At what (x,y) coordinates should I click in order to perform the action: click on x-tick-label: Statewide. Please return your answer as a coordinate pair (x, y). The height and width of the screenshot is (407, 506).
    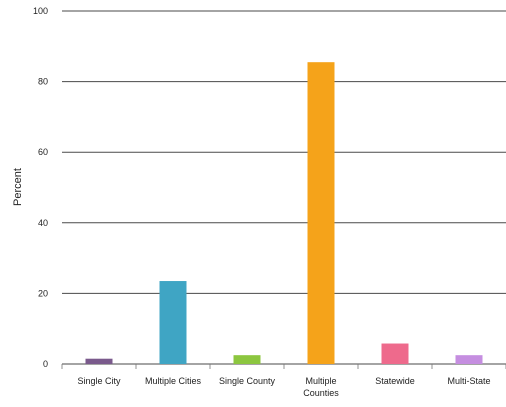
    Looking at the image, I should click on (395, 381).